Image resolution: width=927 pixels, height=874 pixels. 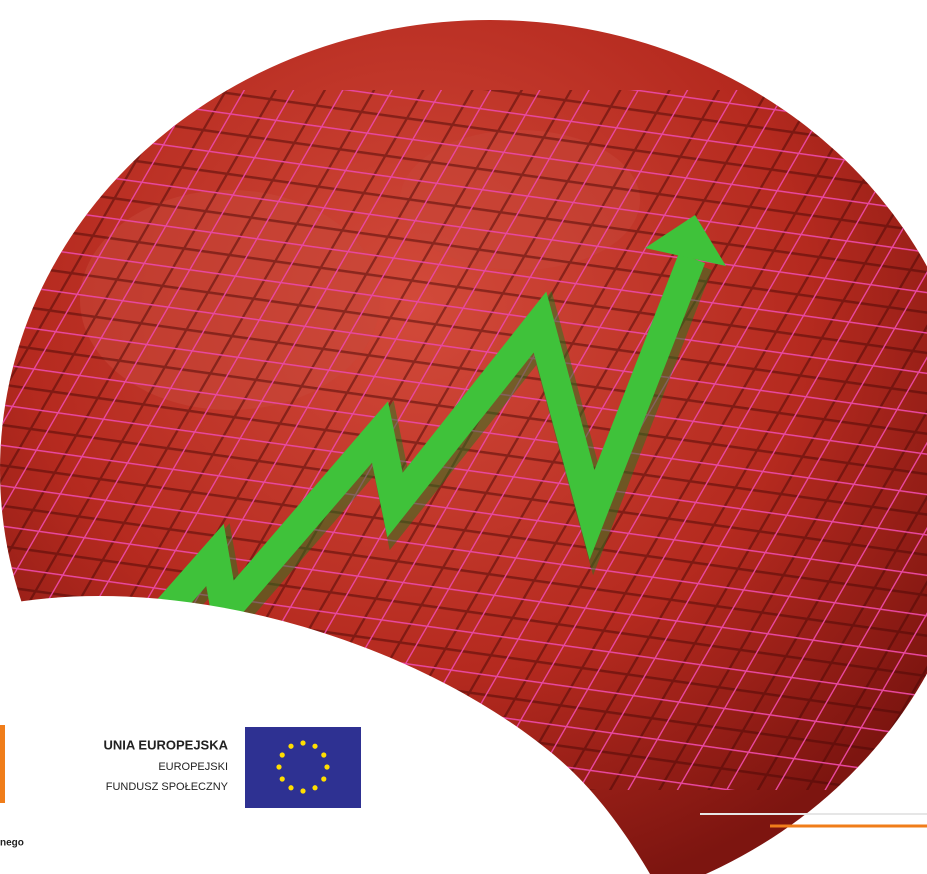 What do you see at coordinates (2, 764) in the screenshot?
I see `orange-bar` at bounding box center [2, 764].